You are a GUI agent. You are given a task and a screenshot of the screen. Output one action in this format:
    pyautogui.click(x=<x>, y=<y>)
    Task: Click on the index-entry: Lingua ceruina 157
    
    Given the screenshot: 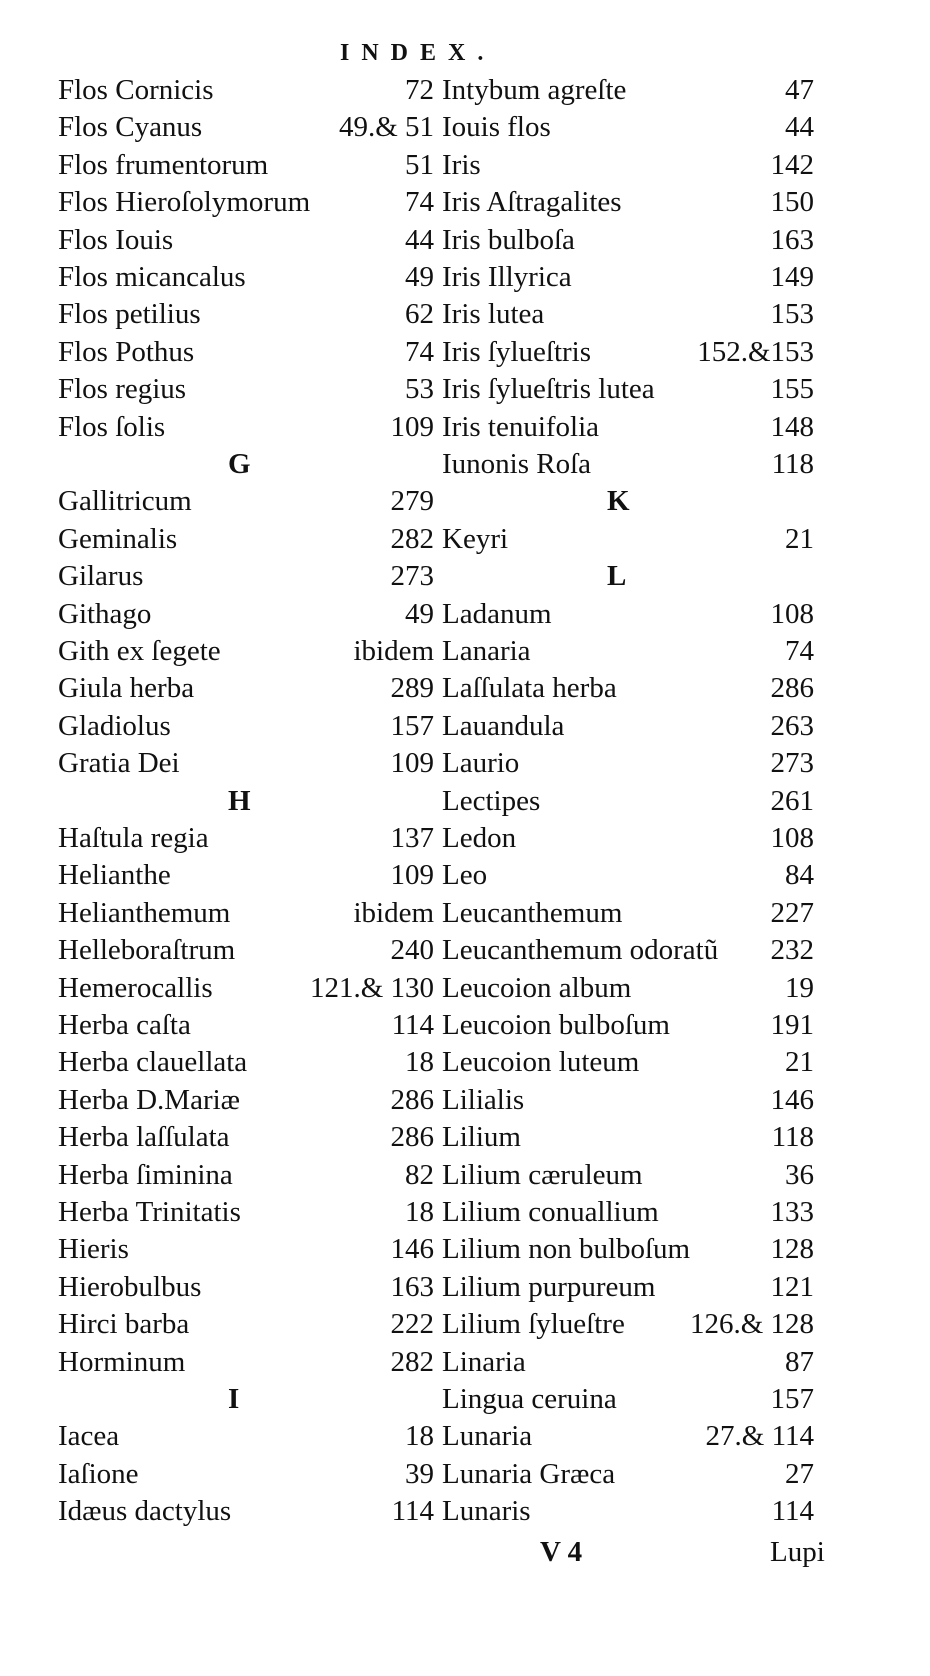 What is the action you would take?
    pyautogui.click(x=628, y=1399)
    